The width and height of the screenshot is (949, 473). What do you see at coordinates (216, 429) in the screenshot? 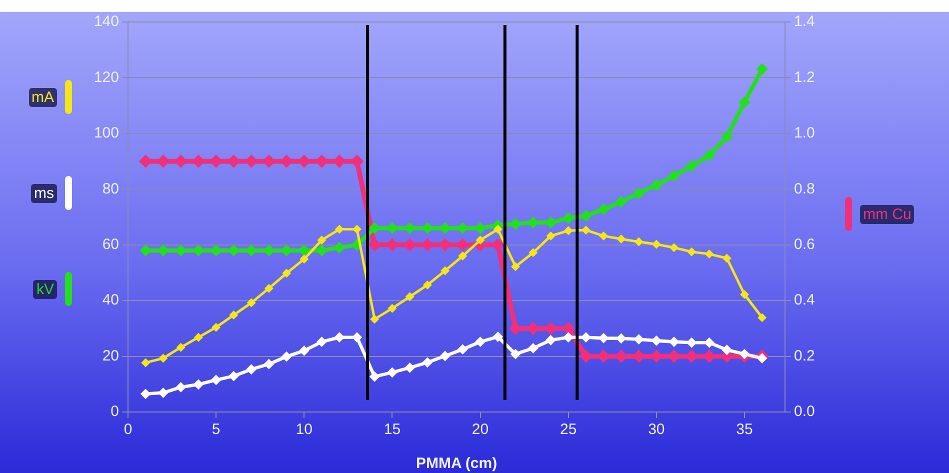
I see `x-tick-label: 5` at bounding box center [216, 429].